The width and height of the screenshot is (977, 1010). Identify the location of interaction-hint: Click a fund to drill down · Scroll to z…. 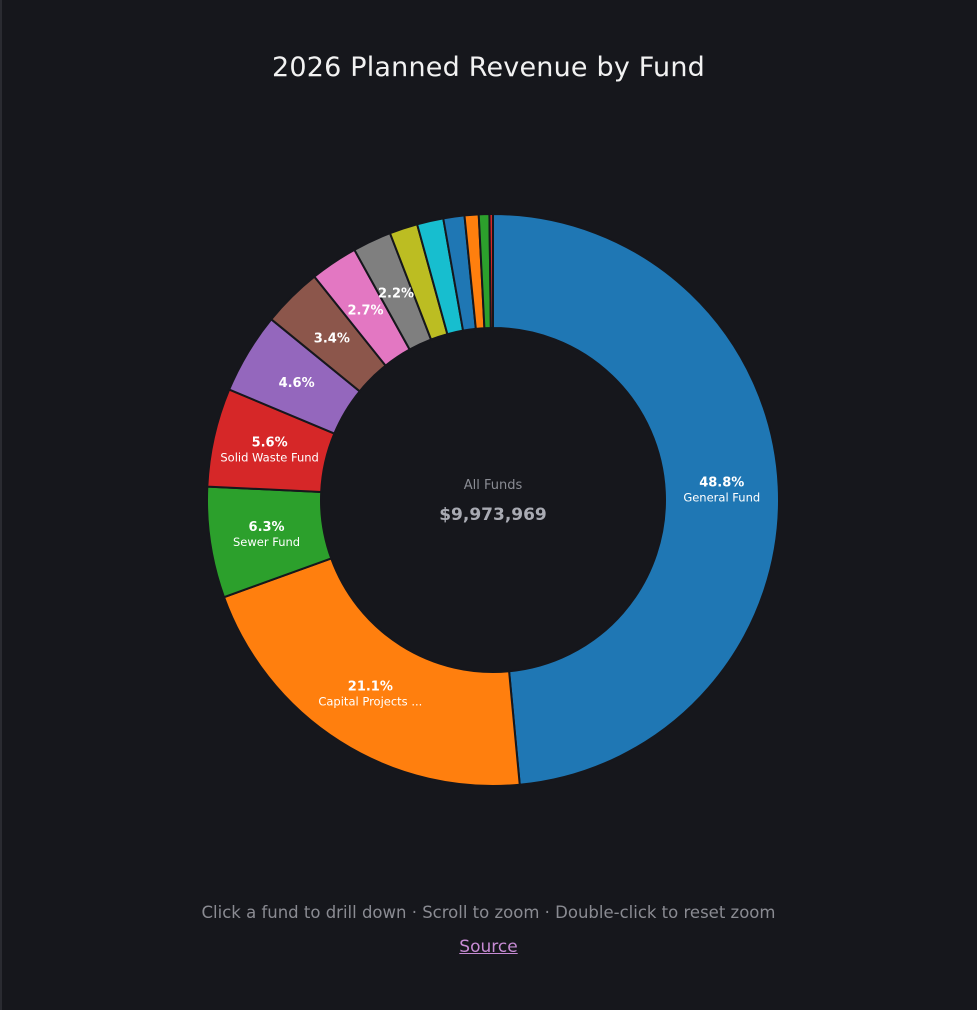
(488, 912).